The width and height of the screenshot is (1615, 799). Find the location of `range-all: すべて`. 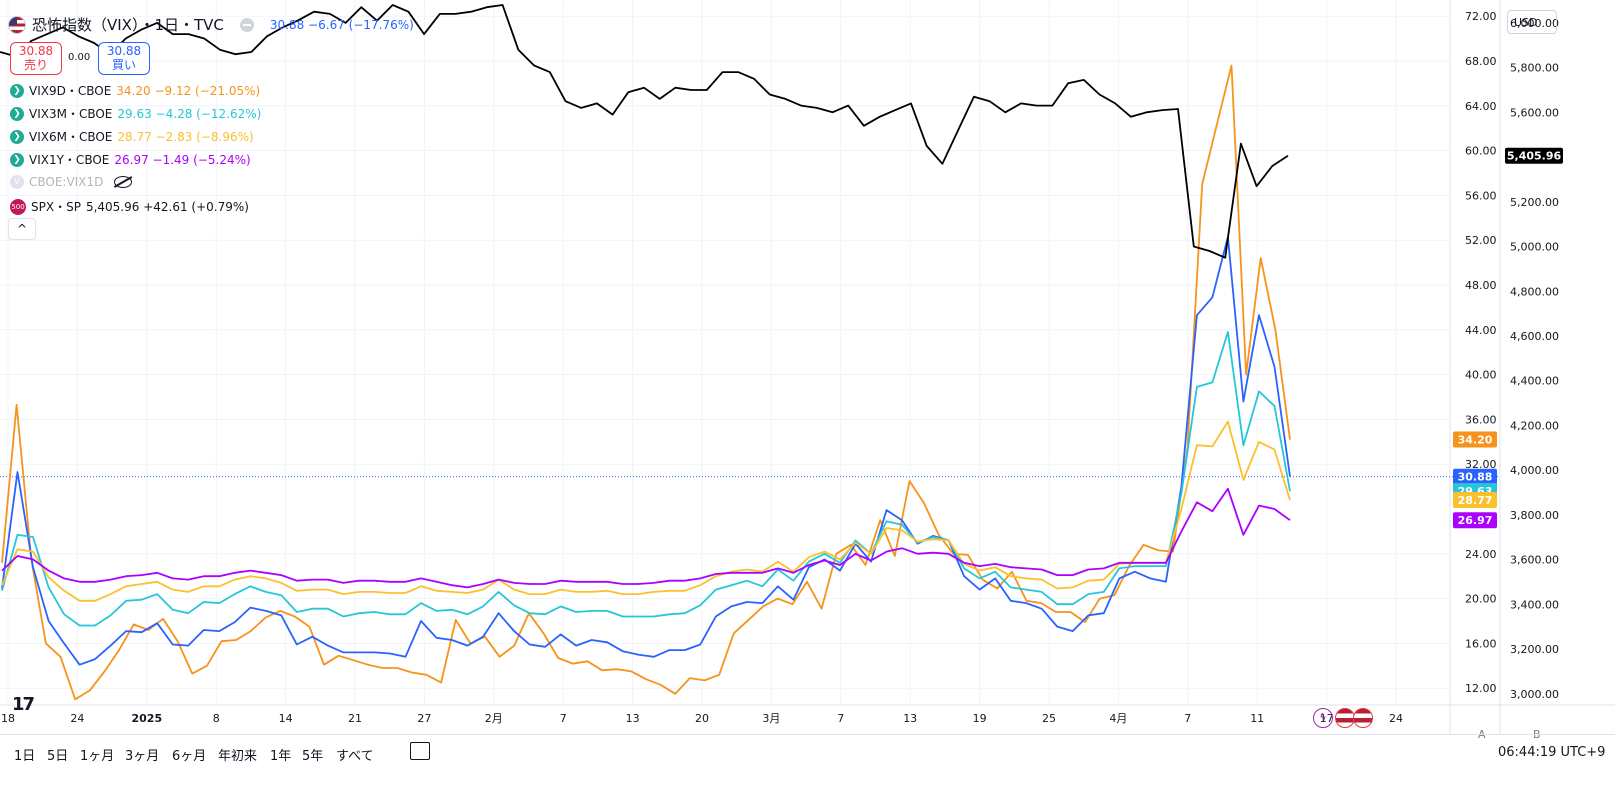

range-all: すべて is located at coordinates (355, 756).